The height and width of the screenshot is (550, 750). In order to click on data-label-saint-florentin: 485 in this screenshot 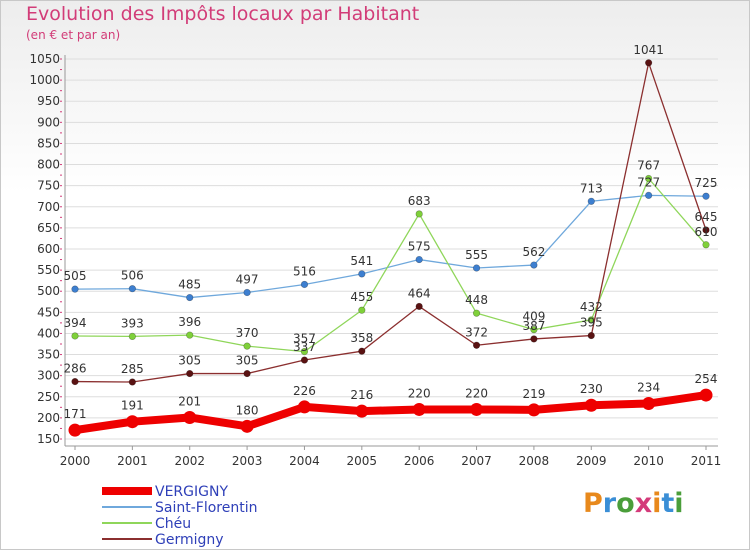, I will do `click(189, 285)`.